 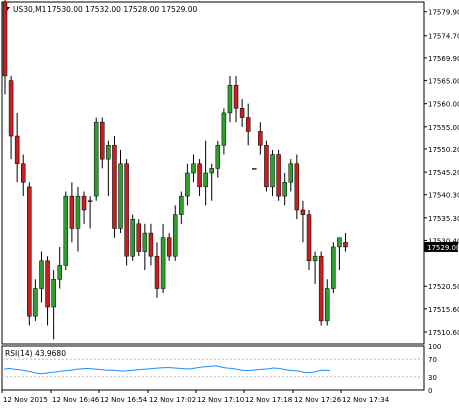 What do you see at coordinates (443, 82) in the screenshot?
I see `price-tick-label: 17565.00` at bounding box center [443, 82].